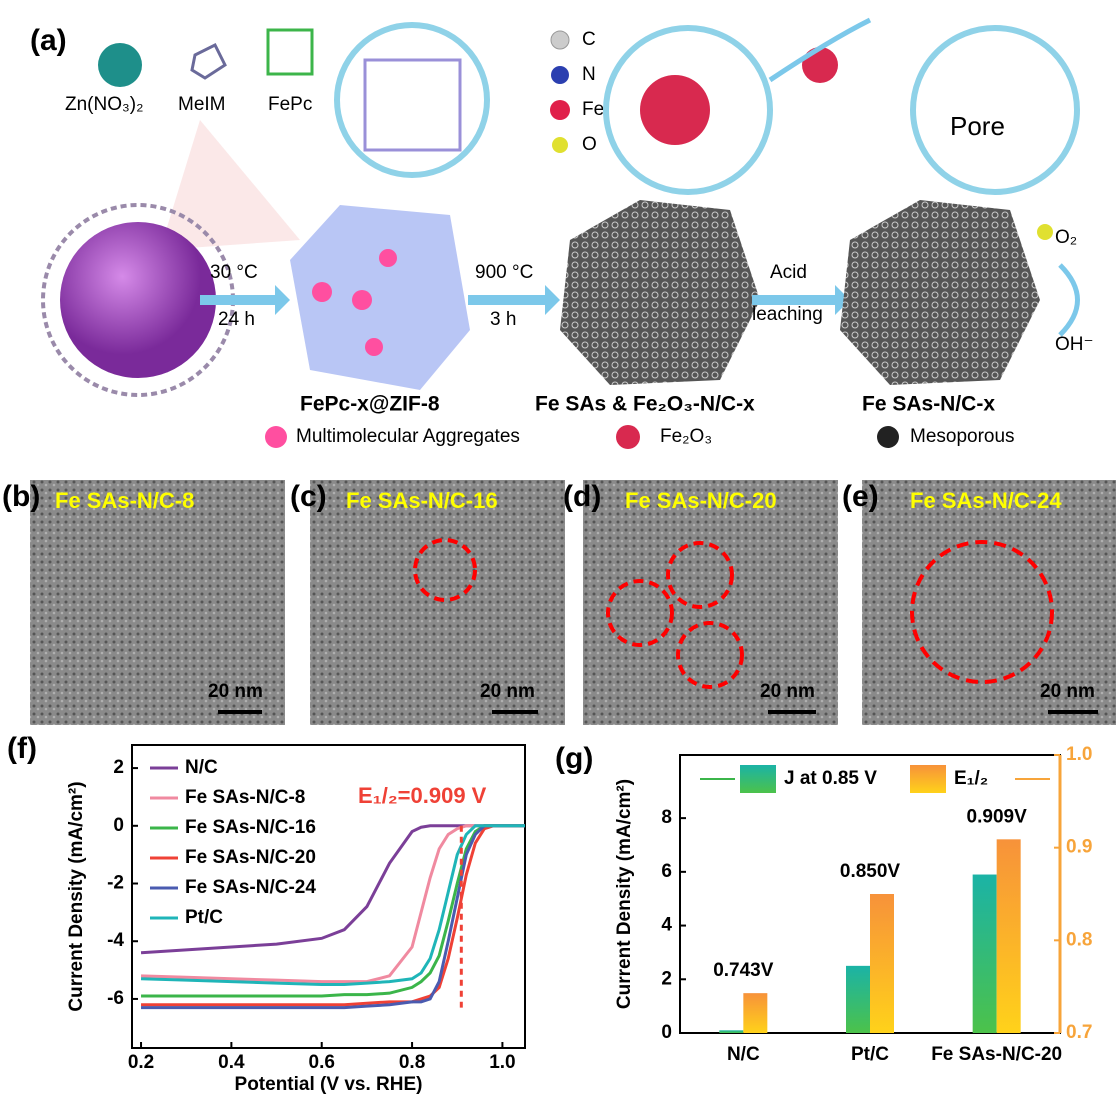  What do you see at coordinates (290, 104) in the screenshot?
I see `reagent: FePc` at bounding box center [290, 104].